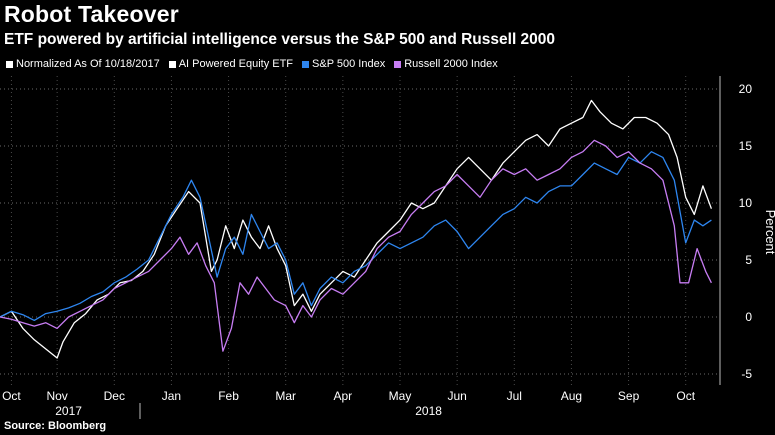  I want to click on x-tick-label: Jul, so click(514, 396).